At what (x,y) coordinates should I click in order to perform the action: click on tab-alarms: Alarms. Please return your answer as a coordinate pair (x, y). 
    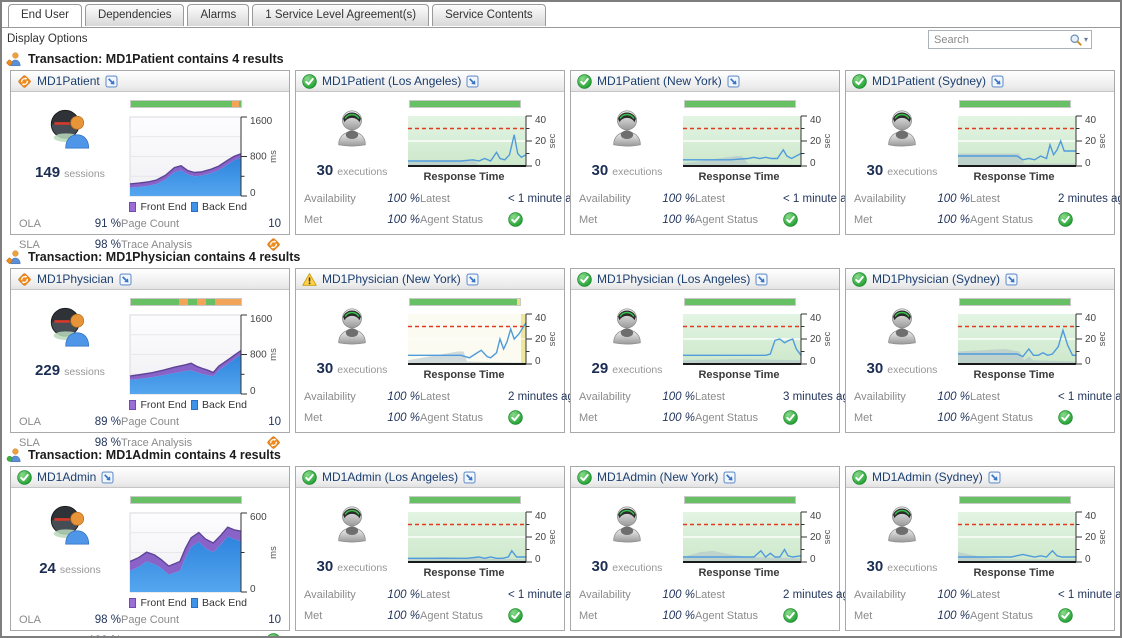
    Looking at the image, I should click on (218, 15).